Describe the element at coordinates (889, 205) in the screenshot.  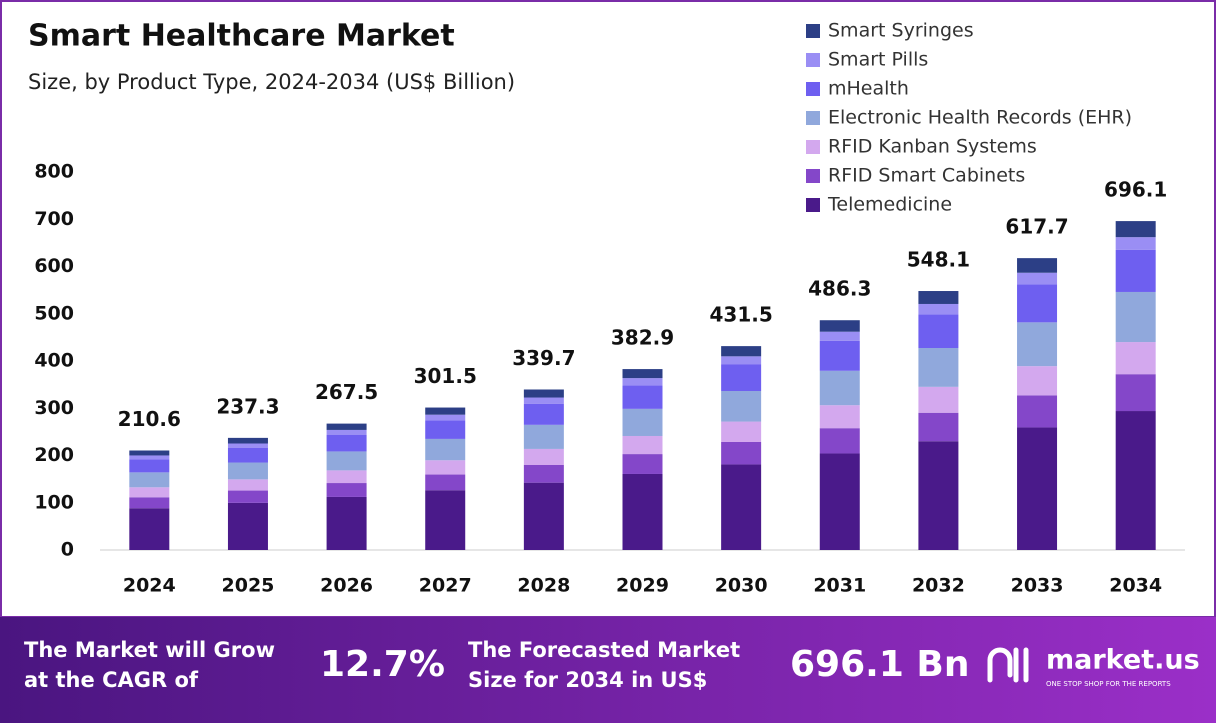
I see `legend-label: Telemedicine` at that location.